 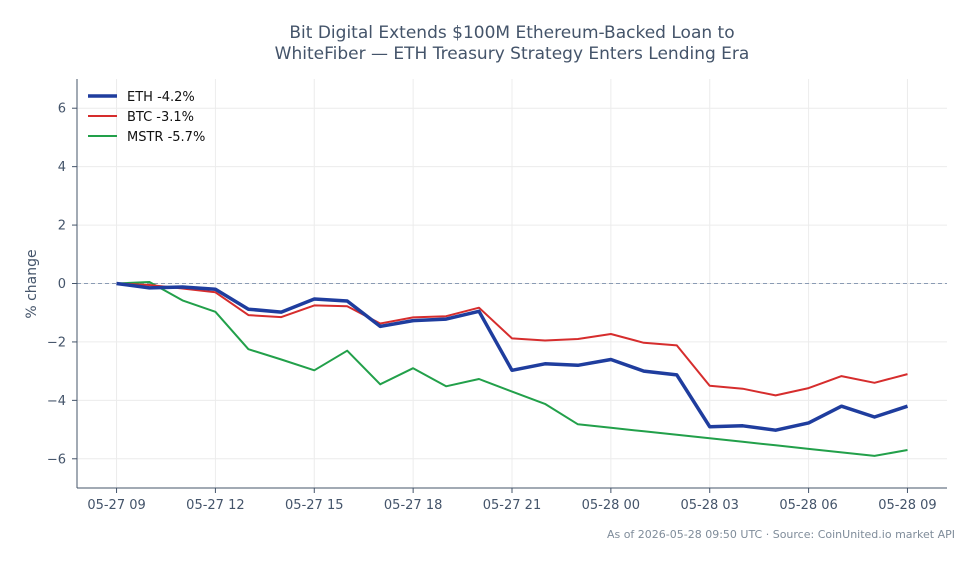 I want to click on x-tick-label-0: 05-27 09, so click(x=116, y=505).